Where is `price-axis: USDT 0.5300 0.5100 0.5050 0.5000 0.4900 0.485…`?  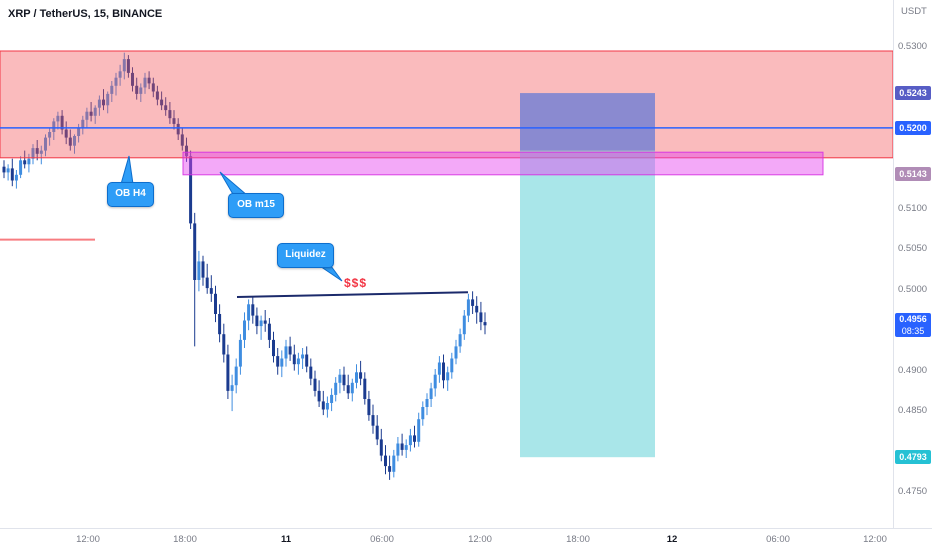 price-axis: USDT 0.5300 0.5100 0.5050 0.5000 0.4900 0.485… is located at coordinates (912, 264).